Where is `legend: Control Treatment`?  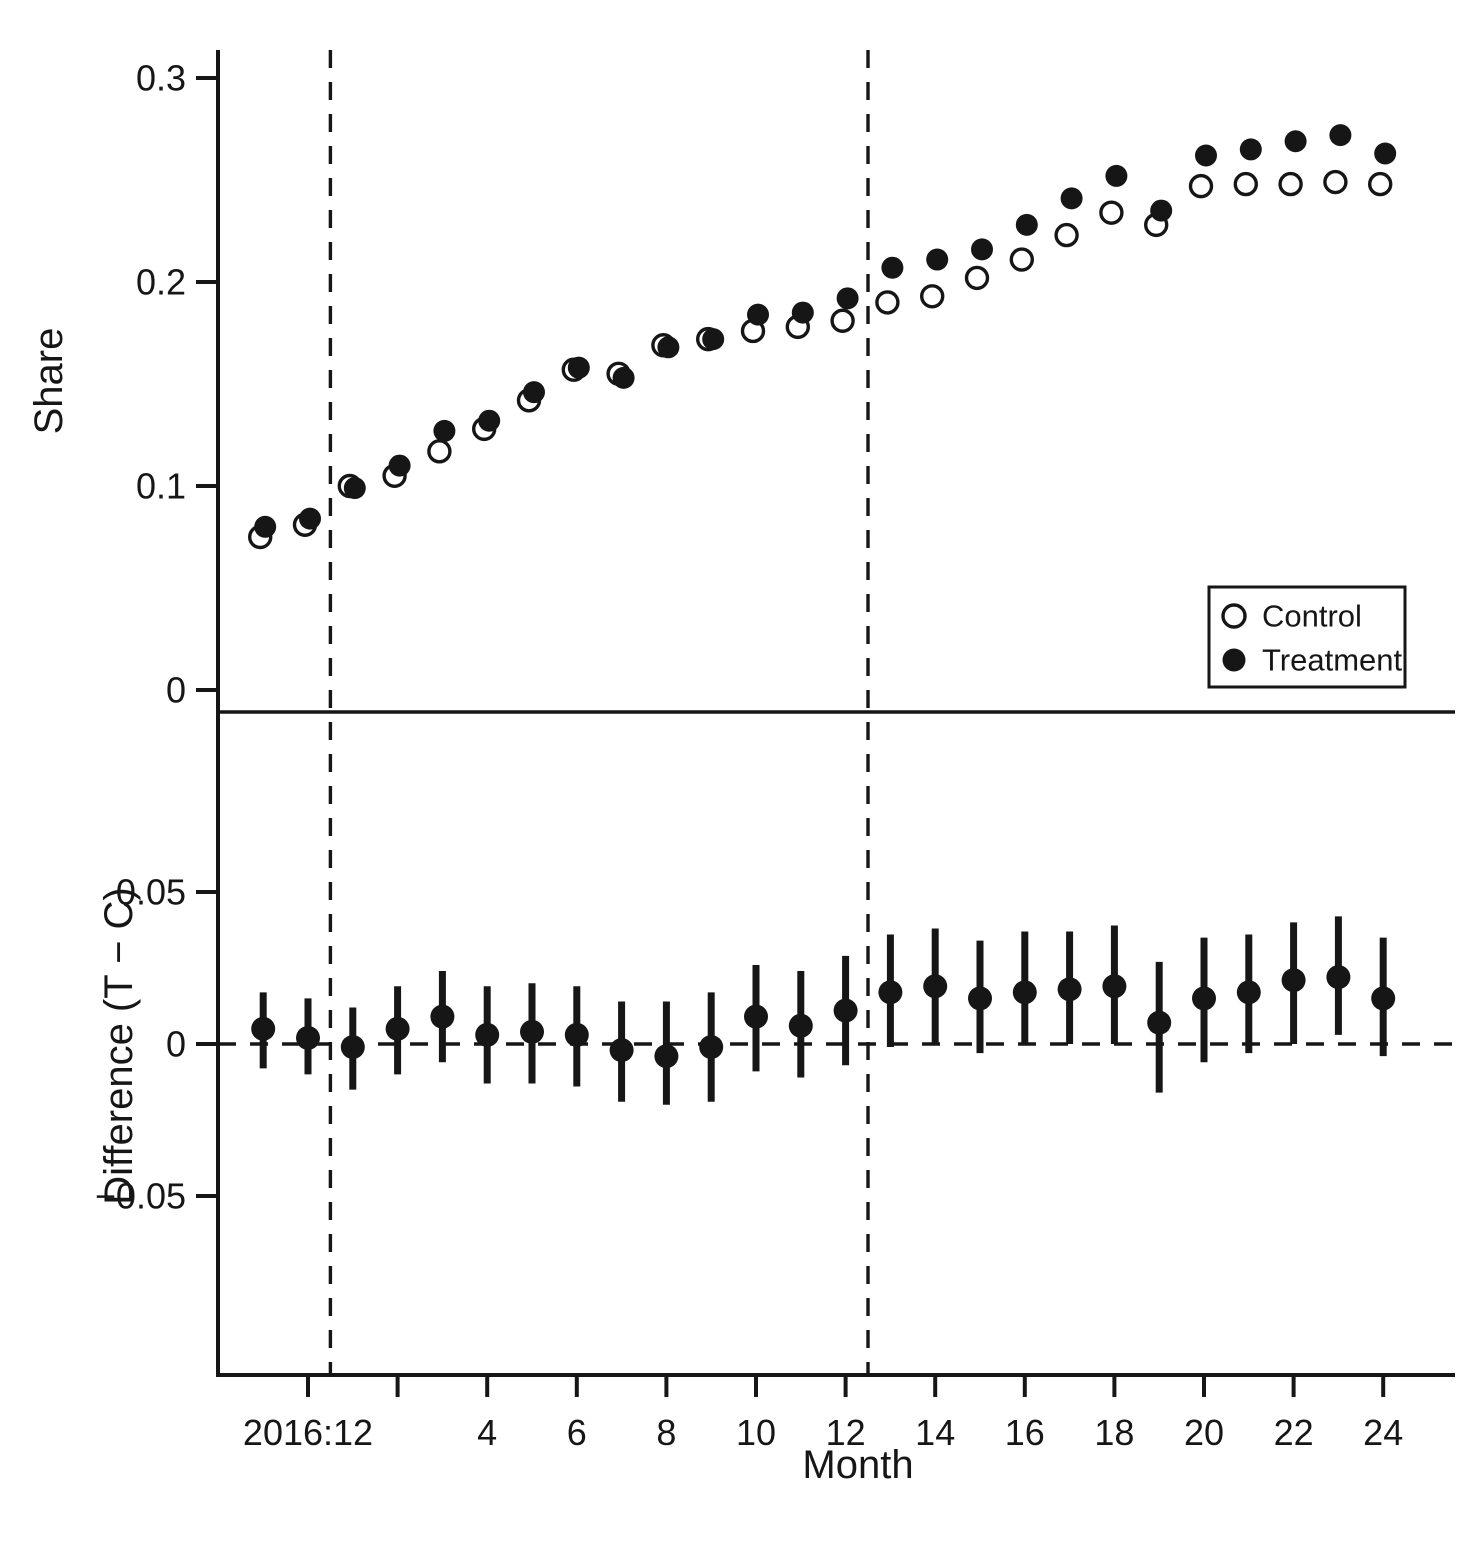 legend: Control Treatment is located at coordinates (1307, 637).